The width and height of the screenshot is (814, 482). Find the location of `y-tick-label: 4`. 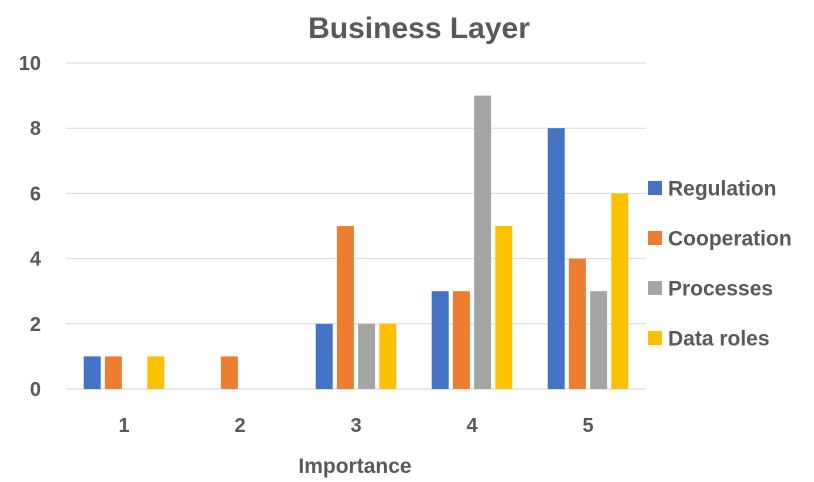

y-tick-label: 4 is located at coordinates (36, 260).